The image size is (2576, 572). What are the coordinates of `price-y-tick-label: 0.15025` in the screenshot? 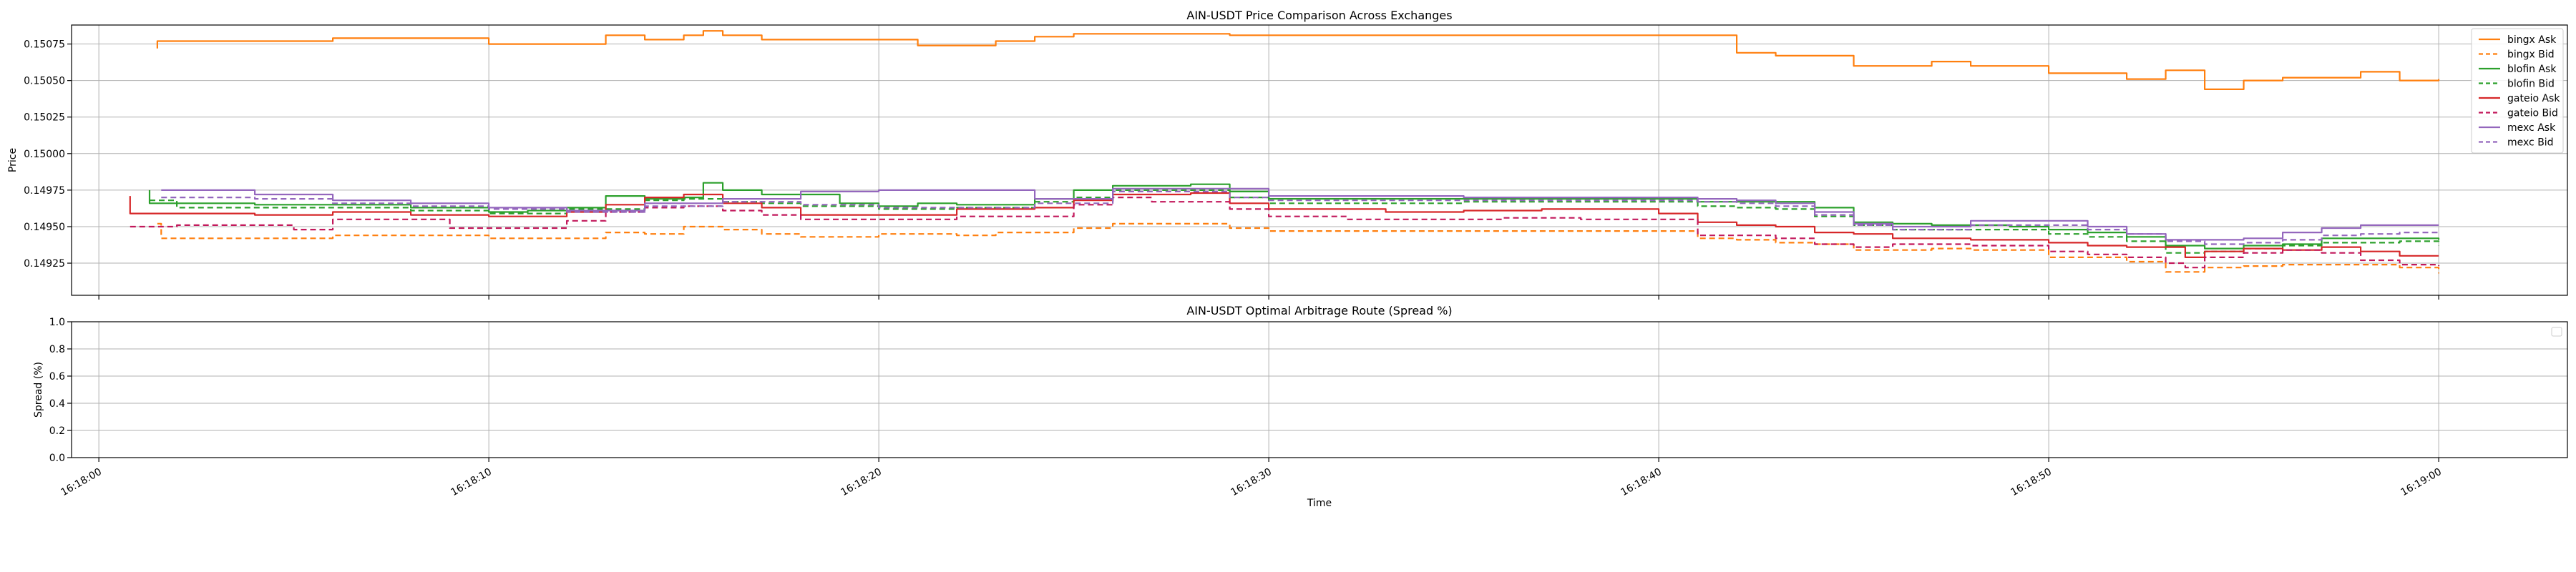 It's located at (44, 118).